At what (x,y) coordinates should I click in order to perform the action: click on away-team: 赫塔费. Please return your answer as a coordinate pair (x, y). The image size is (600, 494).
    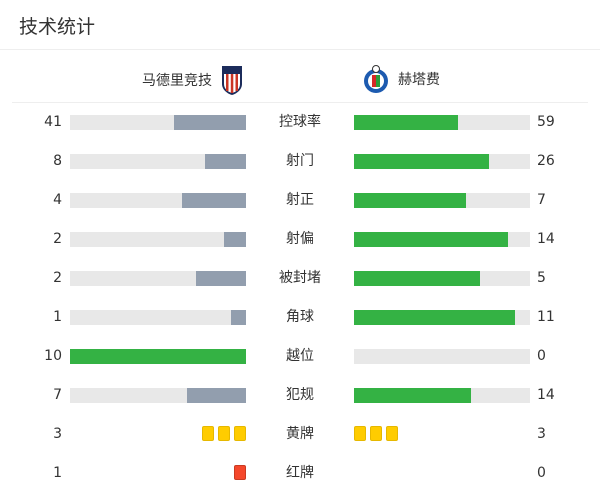
    Looking at the image, I should click on (401, 79).